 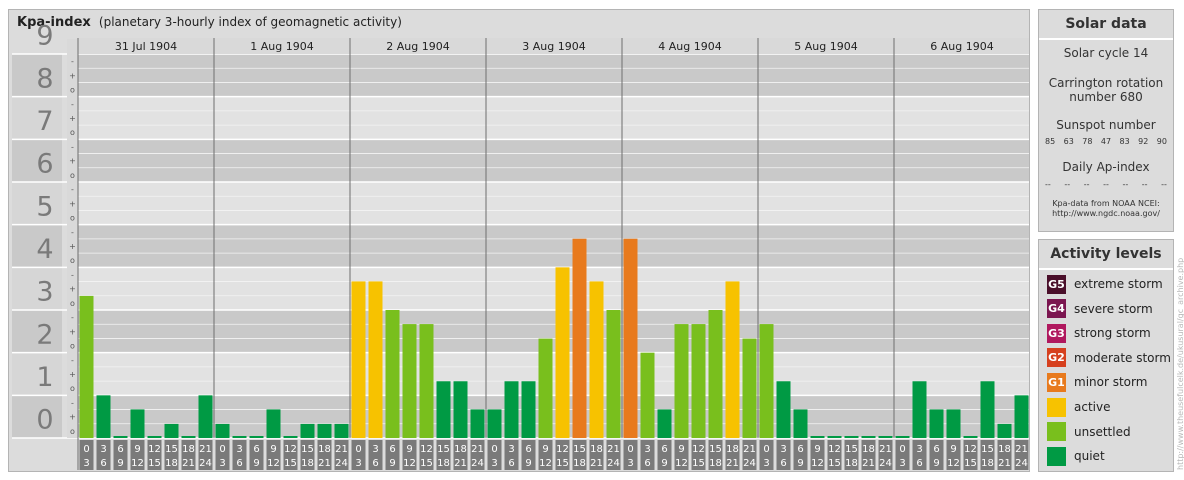 I want to click on activity-levels-title: Activity levels, so click(x=1106, y=255).